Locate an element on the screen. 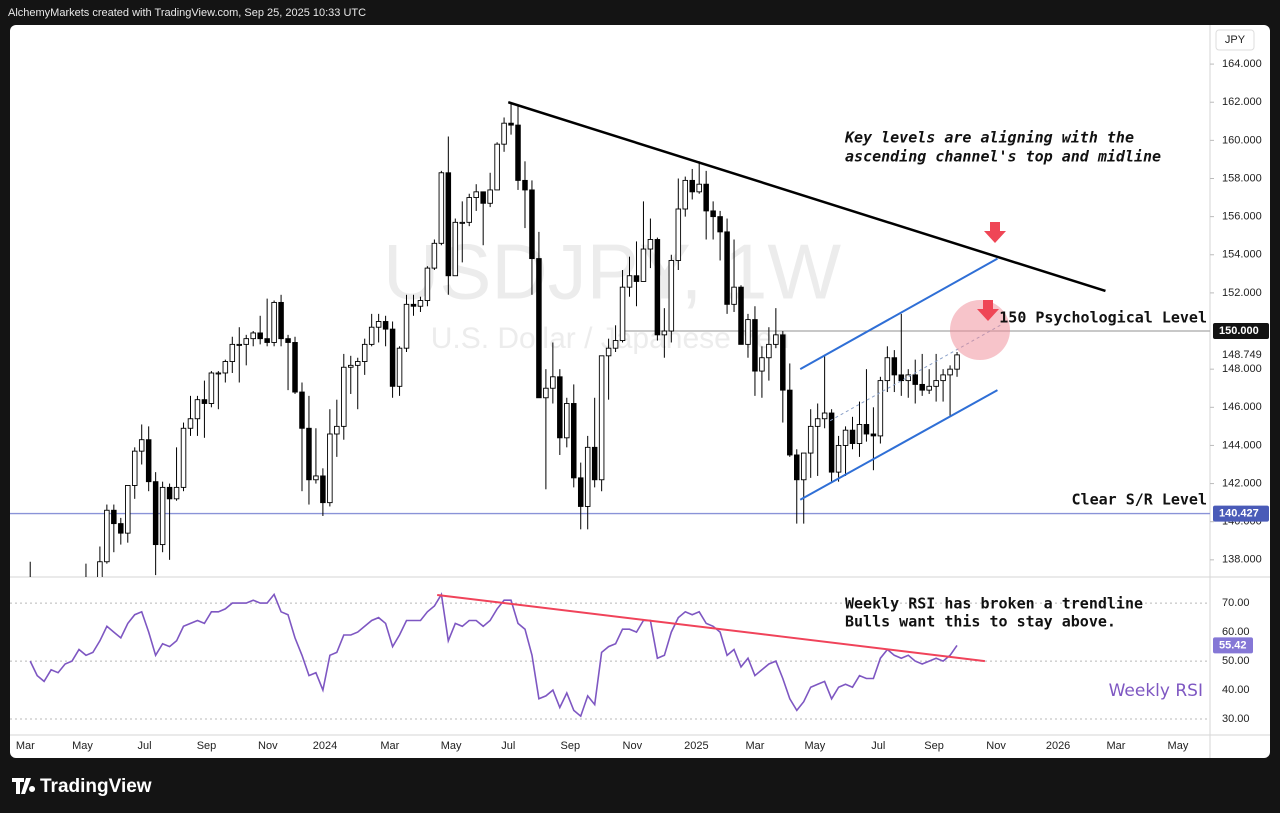 The image size is (1280, 813). y-tick-label: 158.000 is located at coordinates (1242, 178).